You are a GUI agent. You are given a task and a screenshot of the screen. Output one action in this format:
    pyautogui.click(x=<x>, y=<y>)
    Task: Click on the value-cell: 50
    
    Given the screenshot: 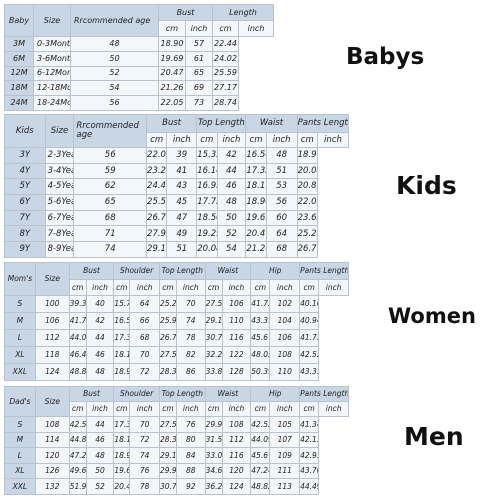 What is the action you would take?
    pyautogui.click(x=231, y=218)
    